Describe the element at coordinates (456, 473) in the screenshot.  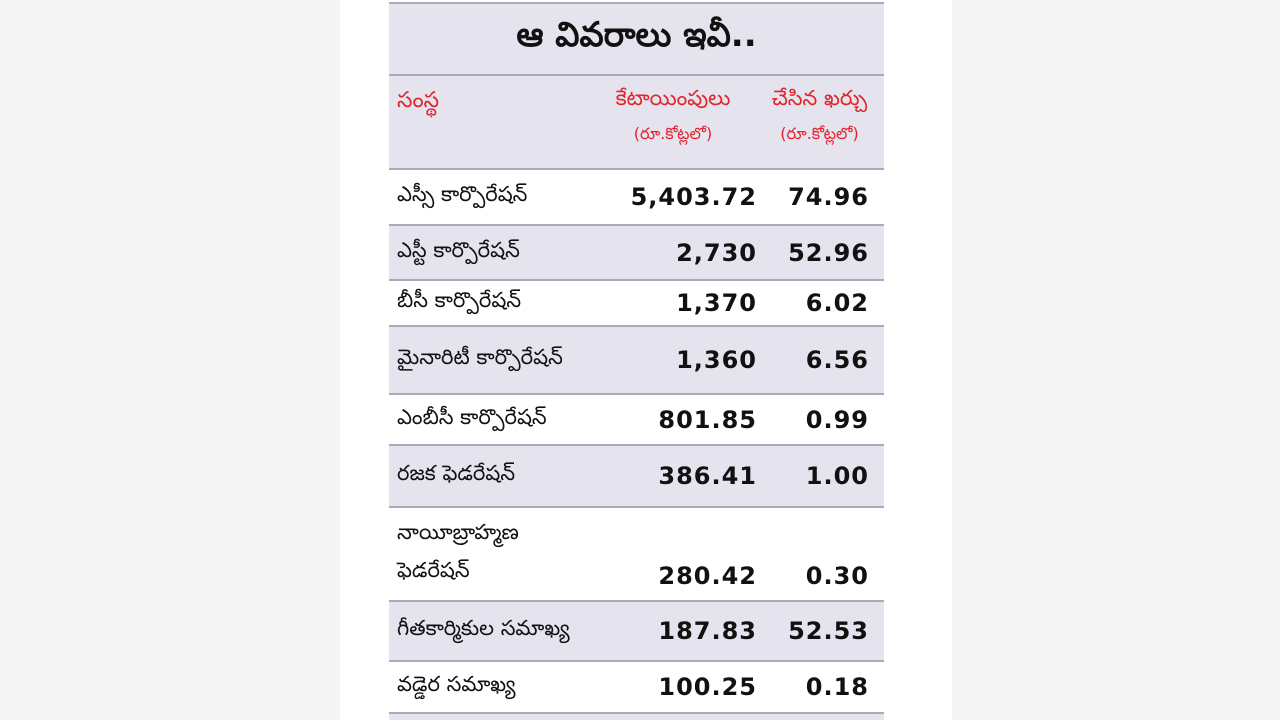
I see `row-entity: రజక ఫెడరేషన్` at that location.